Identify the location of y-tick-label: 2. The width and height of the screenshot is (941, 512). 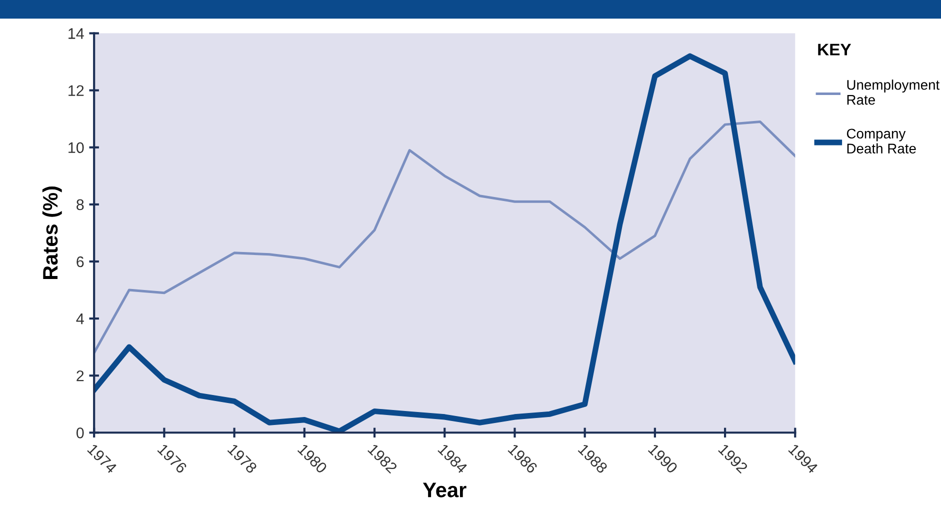
(80, 376).